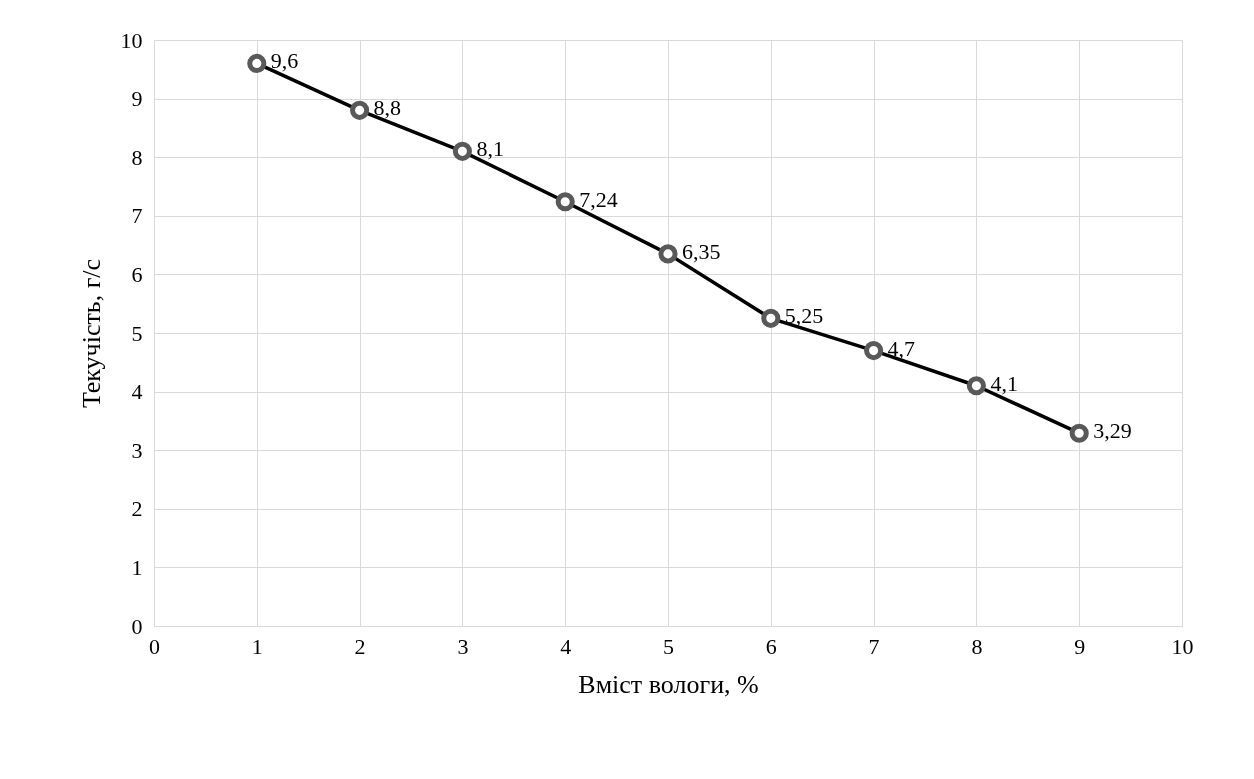 This screenshot has height=779, width=1254. I want to click on data-label: 6,35, so click(701, 251).